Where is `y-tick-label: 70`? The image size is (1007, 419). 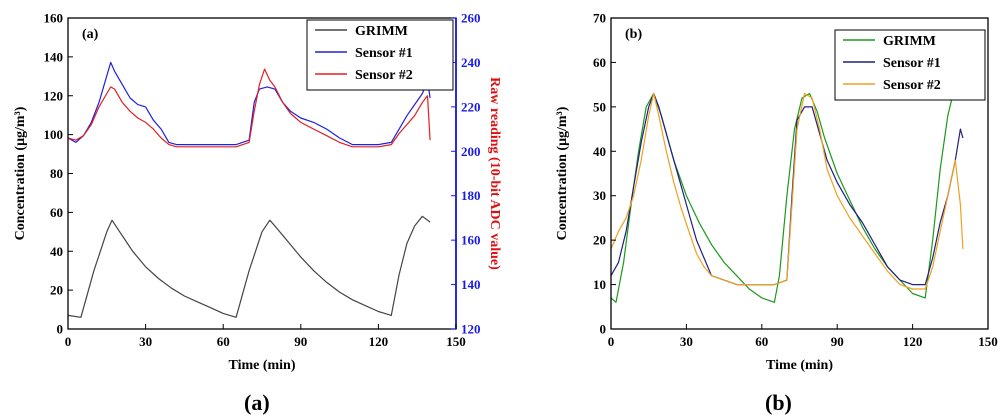 y-tick-label: 70 is located at coordinates (599, 18).